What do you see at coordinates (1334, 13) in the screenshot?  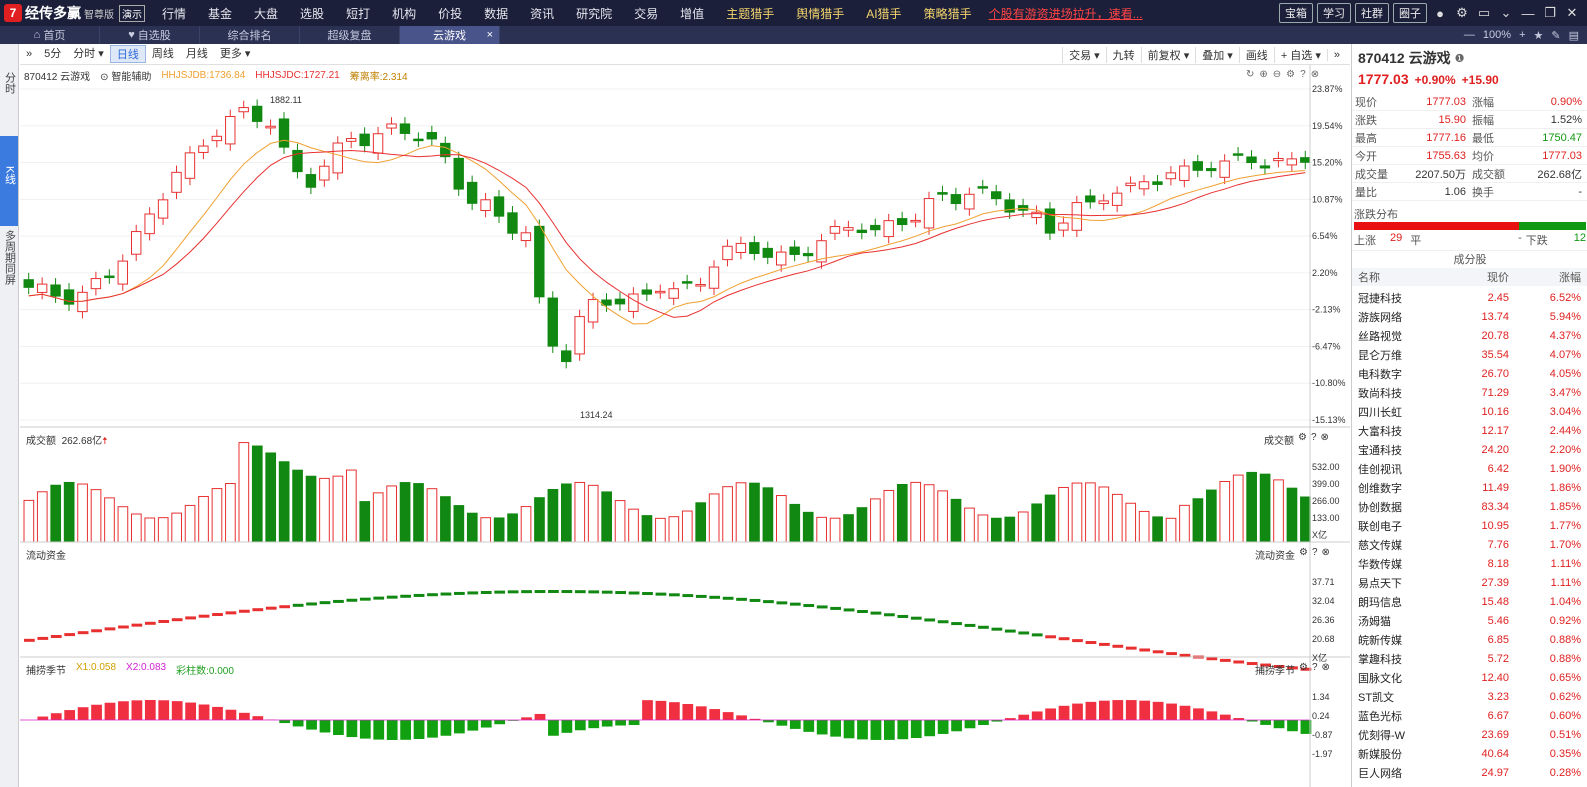 I see `learn-button: 学习` at bounding box center [1334, 13].